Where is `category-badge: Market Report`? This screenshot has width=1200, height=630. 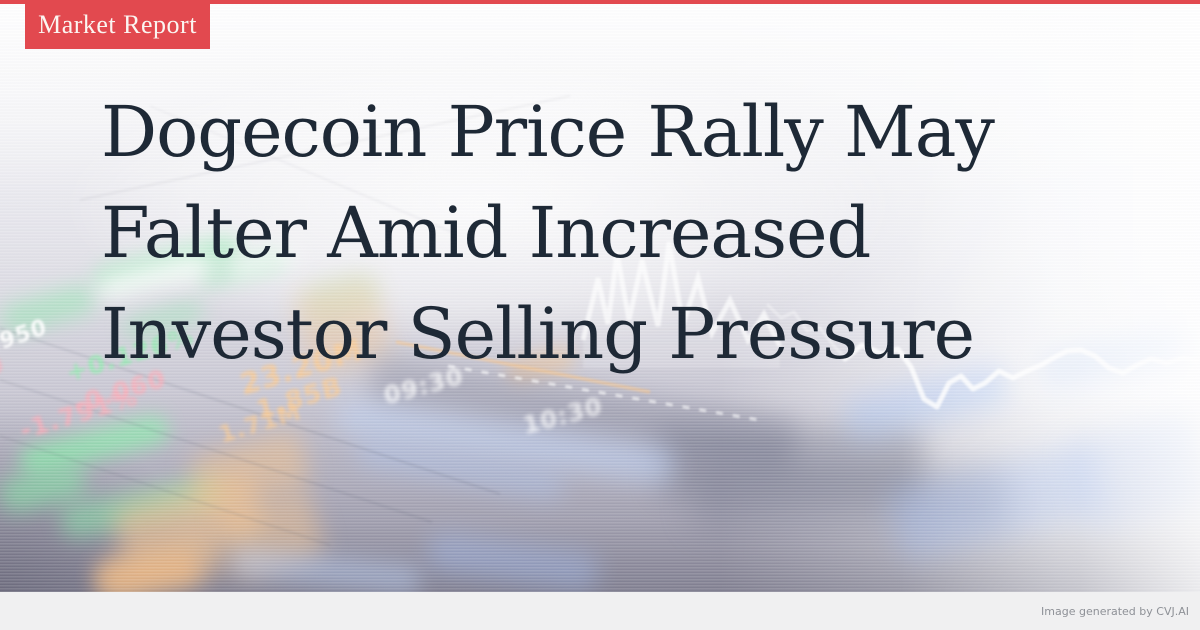 category-badge: Market Report is located at coordinates (117, 26).